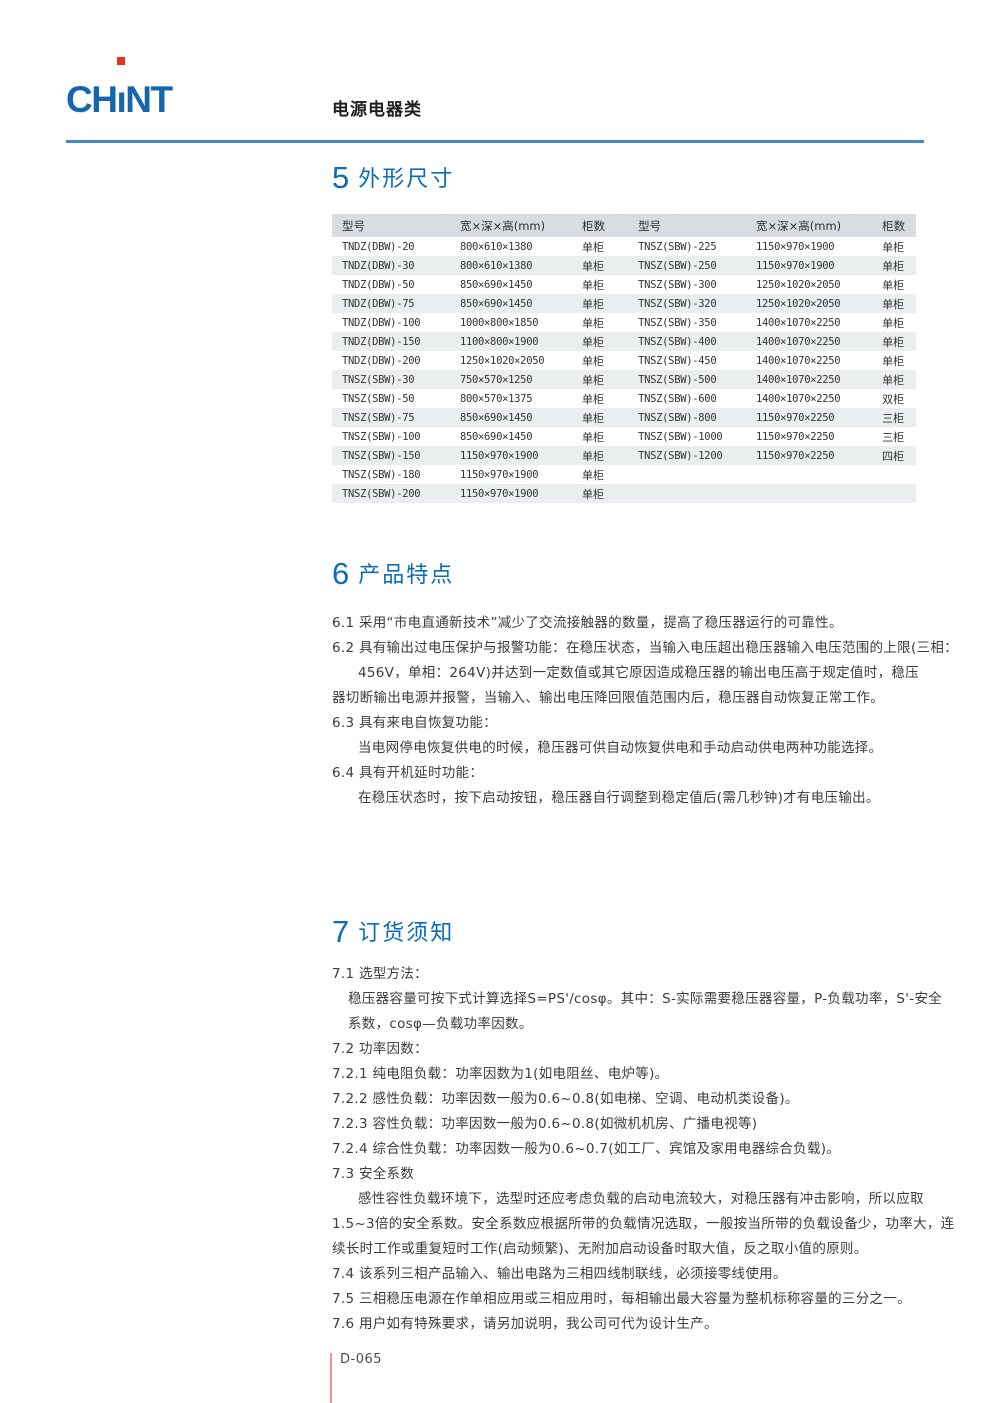 The image size is (992, 1403). I want to click on chint-logo: CH ıNT, so click(119, 88).